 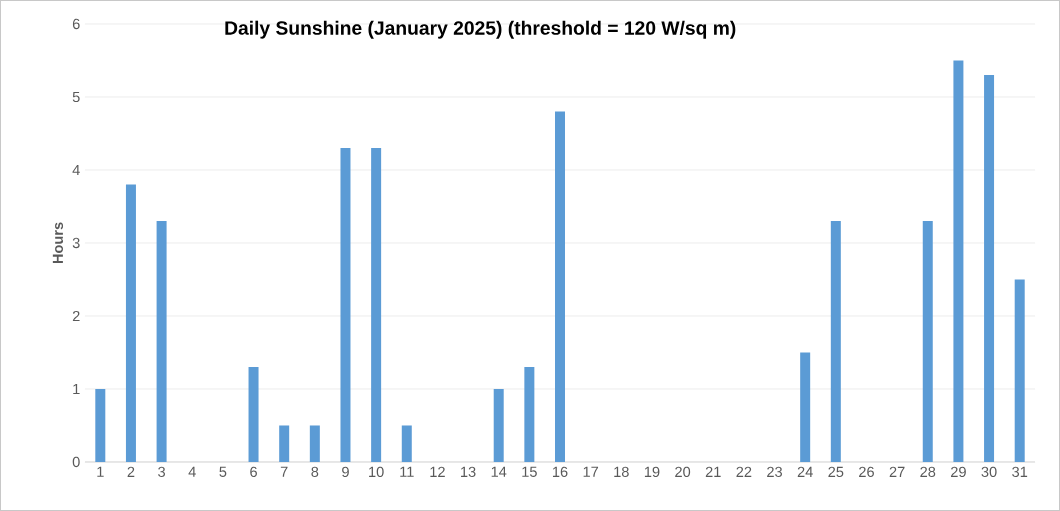 What do you see at coordinates (499, 471) in the screenshot?
I see `x-tick-label: 14` at bounding box center [499, 471].